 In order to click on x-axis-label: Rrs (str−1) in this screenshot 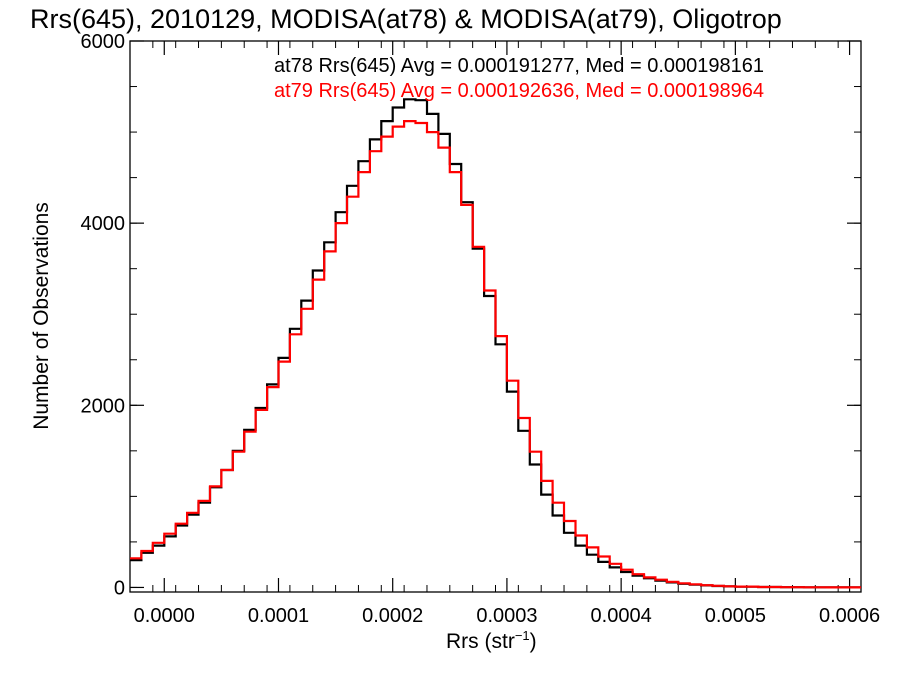, I will do `click(491, 640)`.